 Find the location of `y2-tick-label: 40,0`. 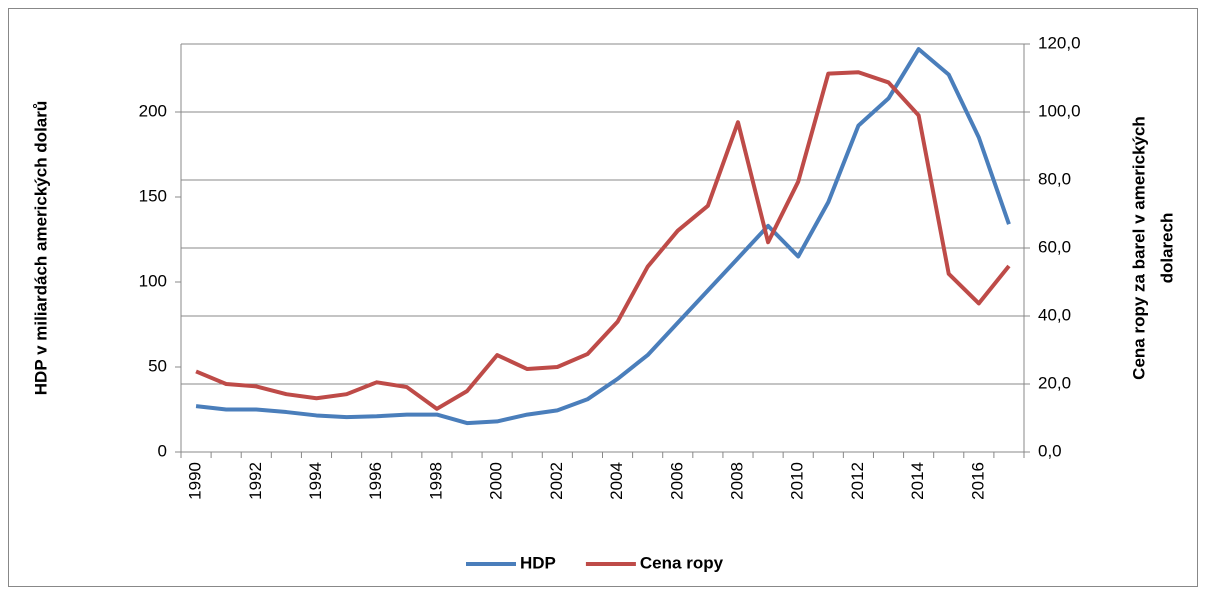

y2-tick-label: 40,0 is located at coordinates (1054, 314).